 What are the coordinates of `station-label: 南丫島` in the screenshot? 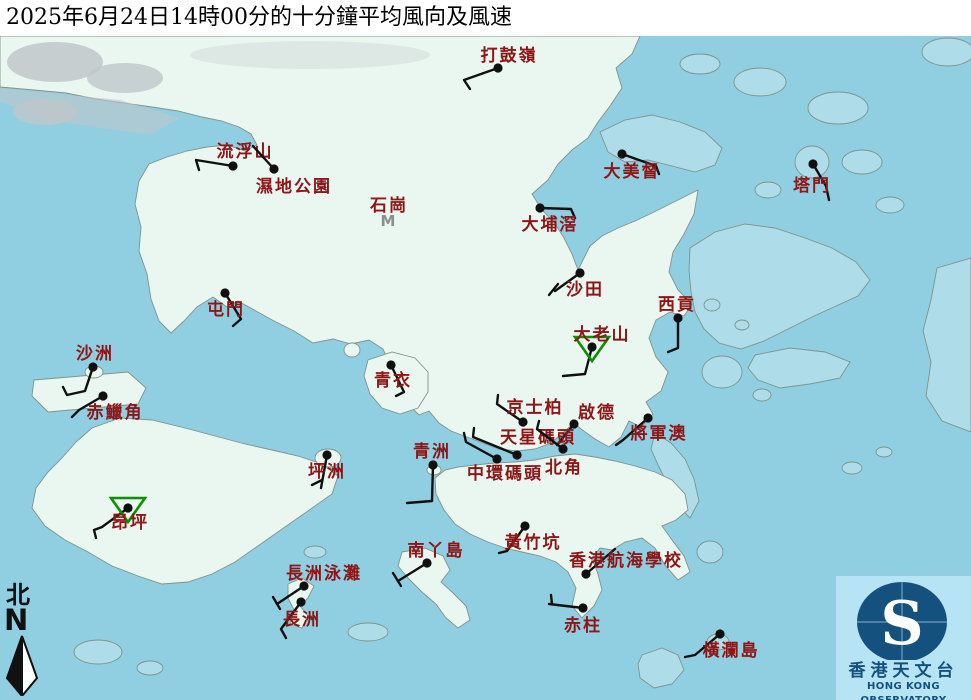 It's located at (436, 550).